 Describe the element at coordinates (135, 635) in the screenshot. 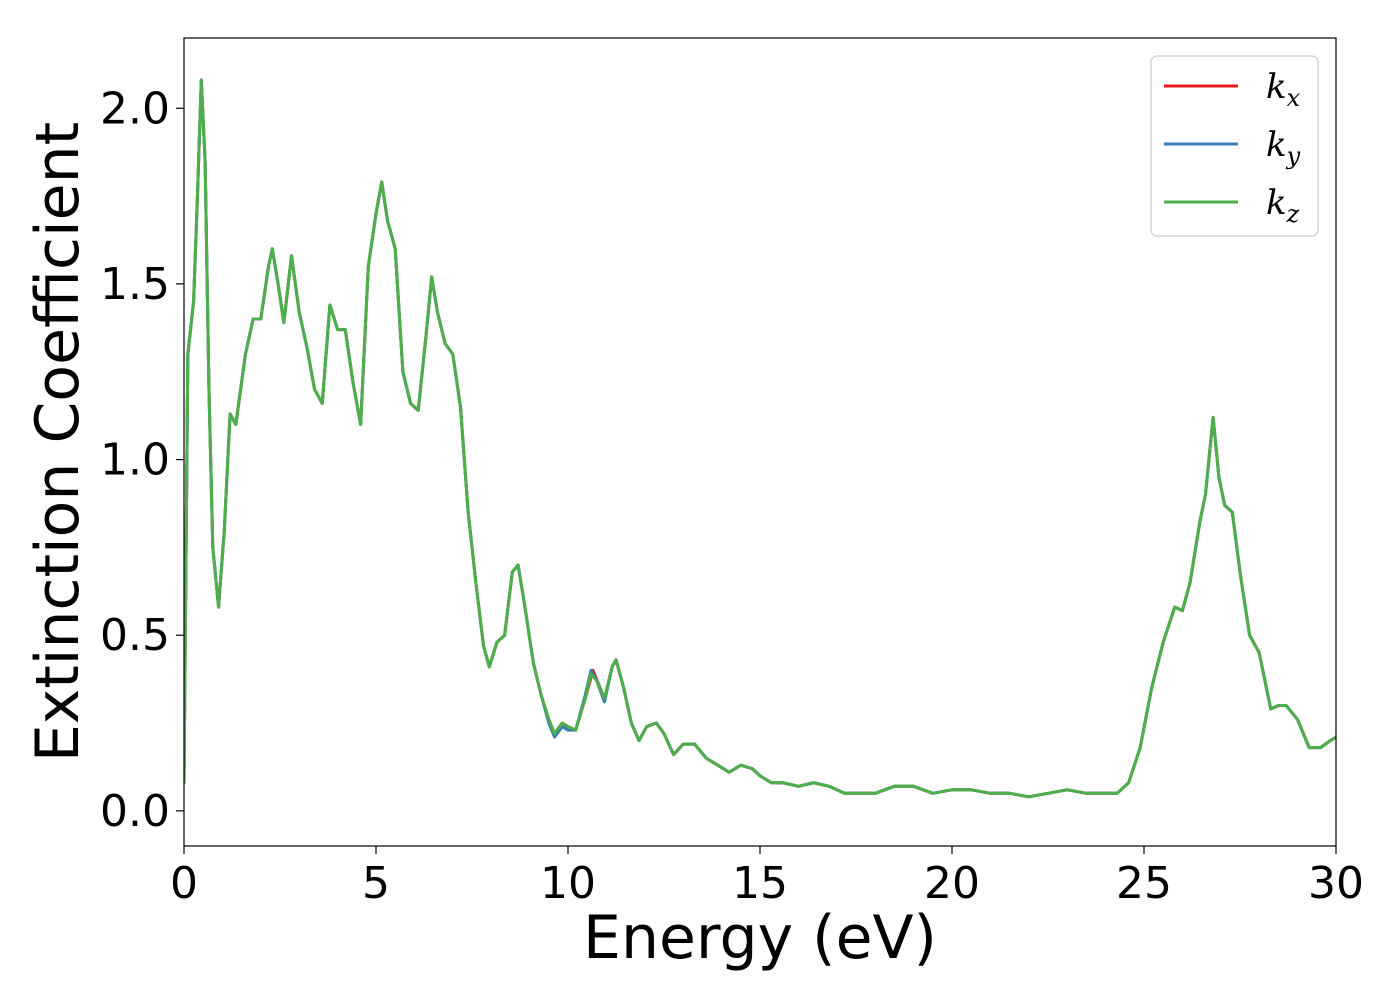

I see `y-tick-label: 0.5` at that location.